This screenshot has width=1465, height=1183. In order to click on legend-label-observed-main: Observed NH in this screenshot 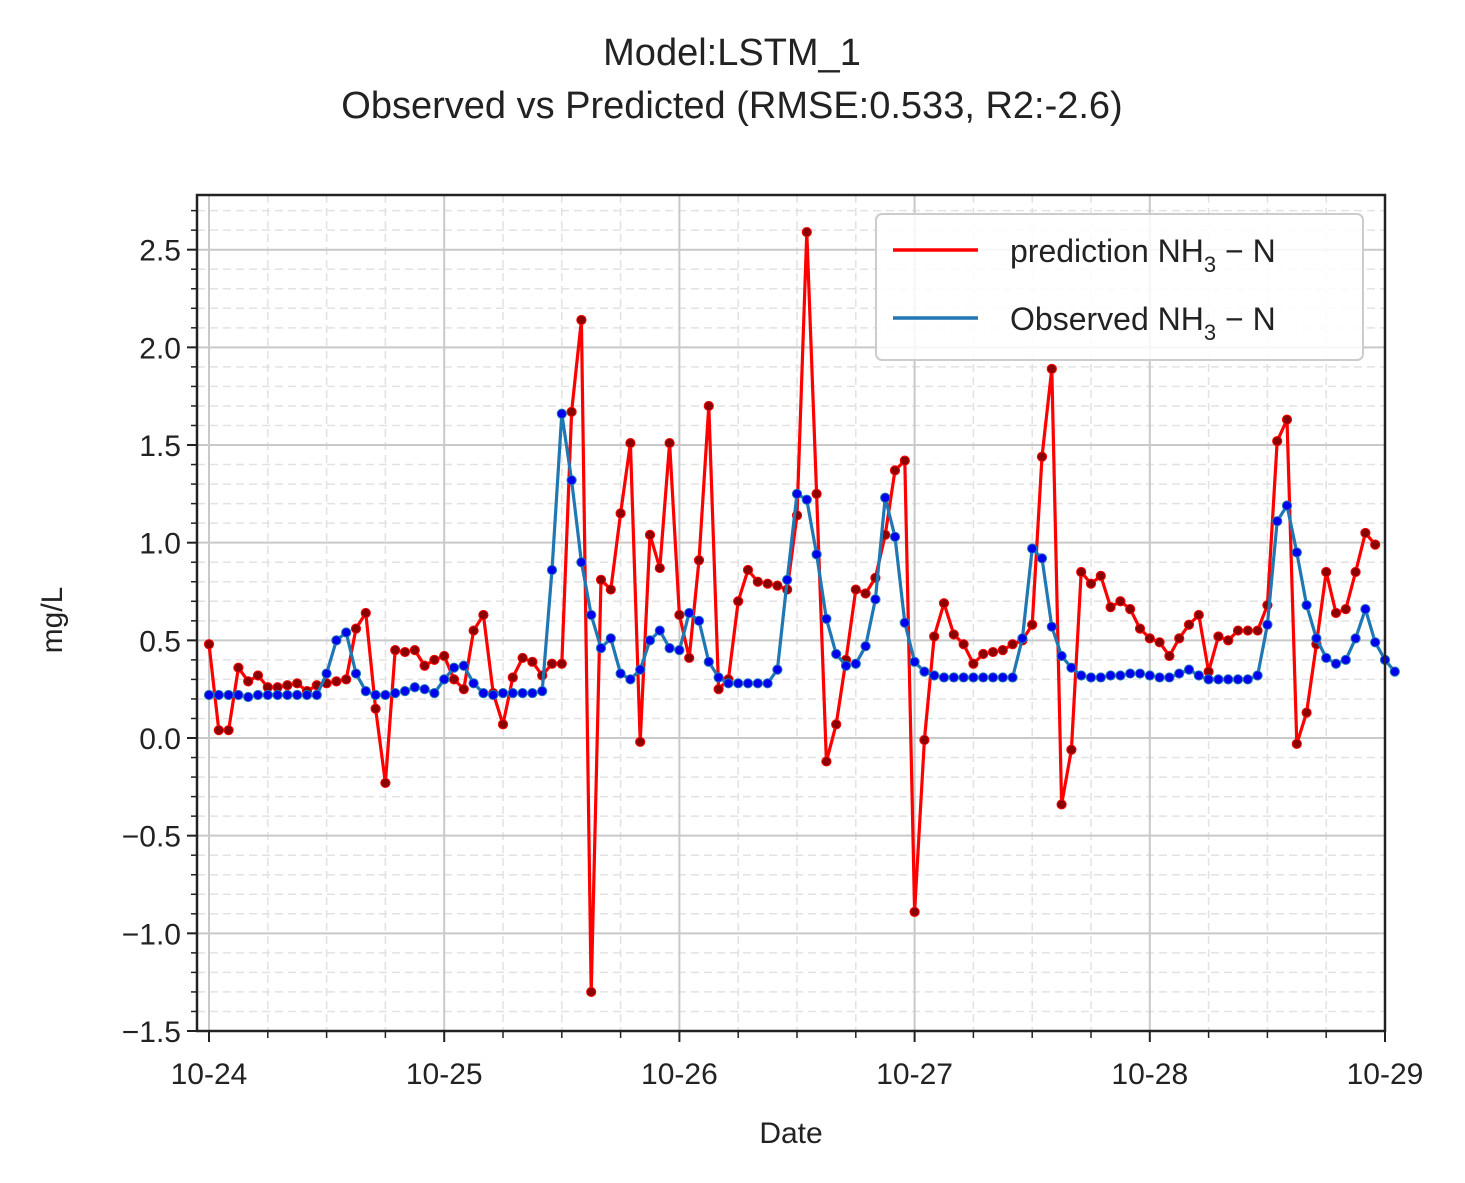, I will do `click(1107, 319)`.